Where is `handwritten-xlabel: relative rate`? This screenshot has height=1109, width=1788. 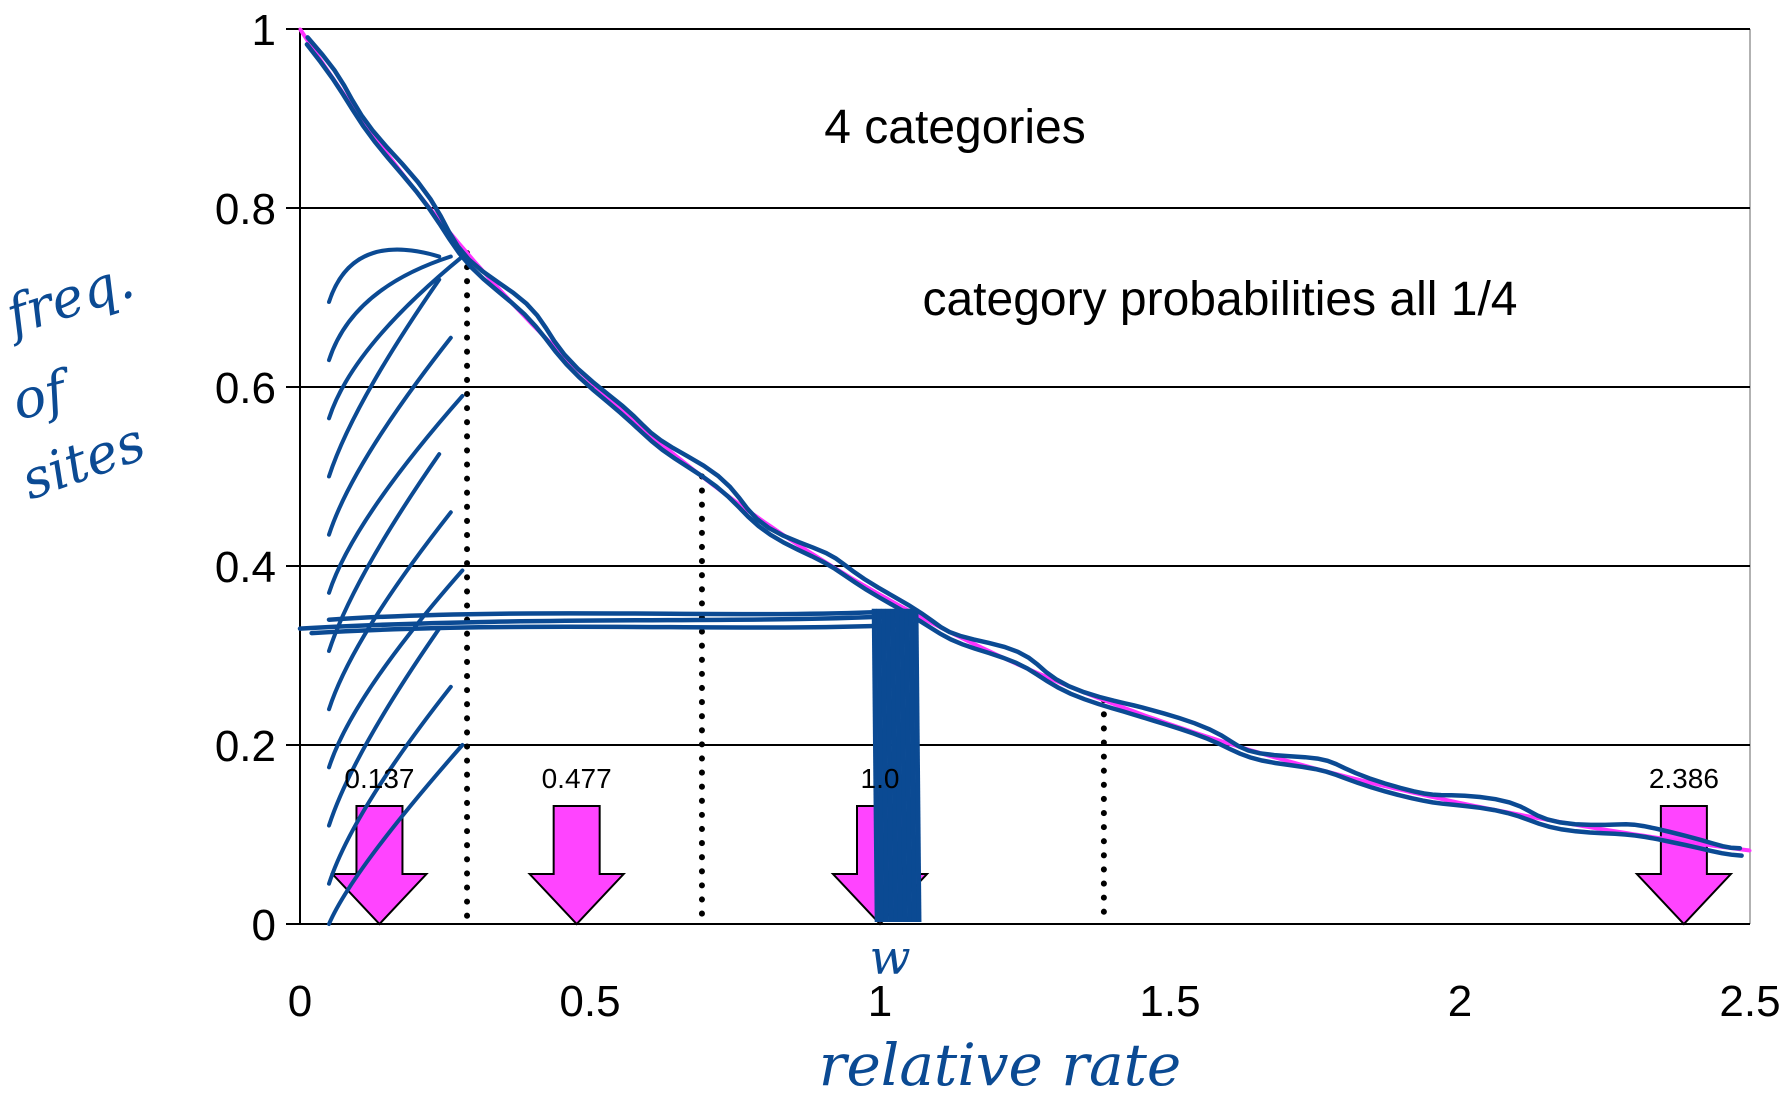 handwritten-xlabel: relative rate is located at coordinates (1000, 1065).